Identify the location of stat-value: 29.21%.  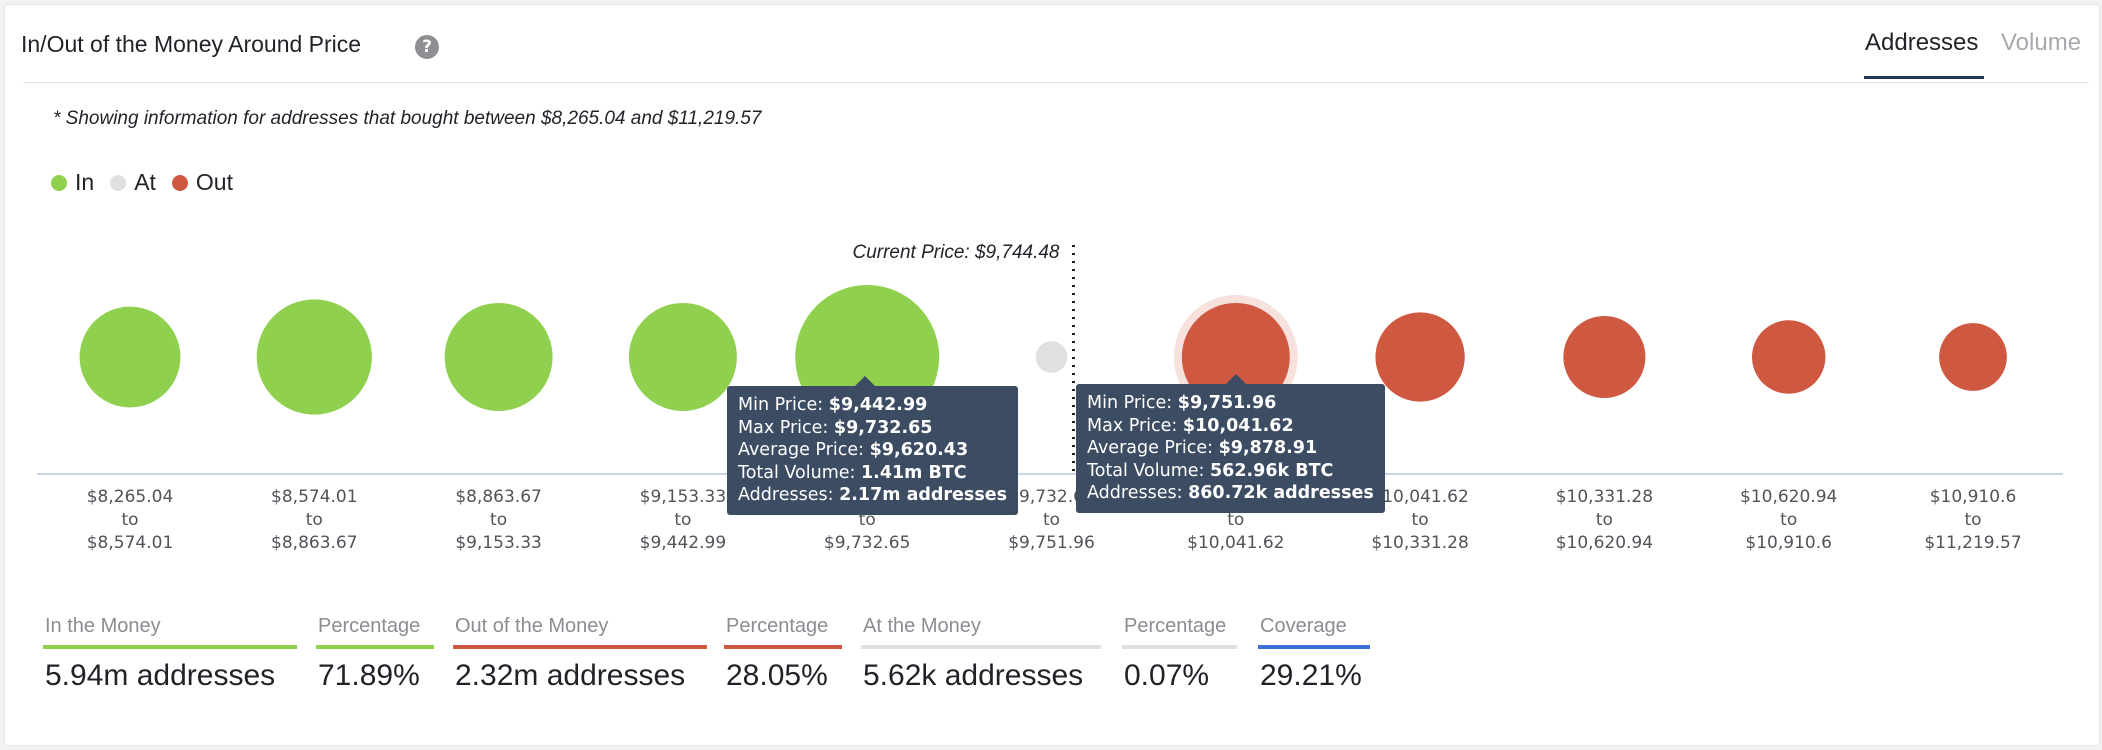
(1311, 675).